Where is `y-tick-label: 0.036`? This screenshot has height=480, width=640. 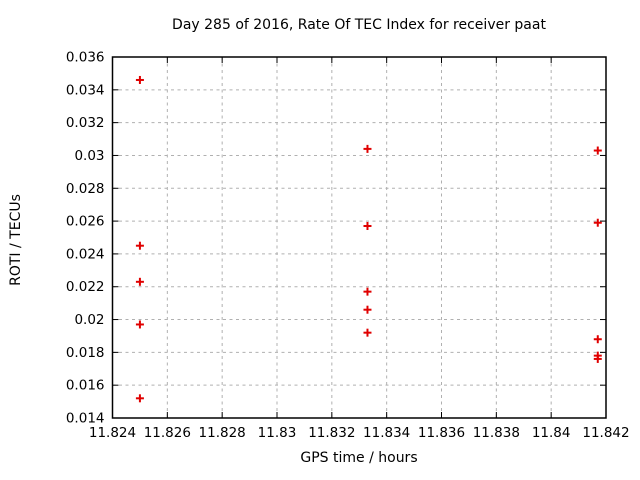
y-tick-label: 0.036 is located at coordinates (85, 58).